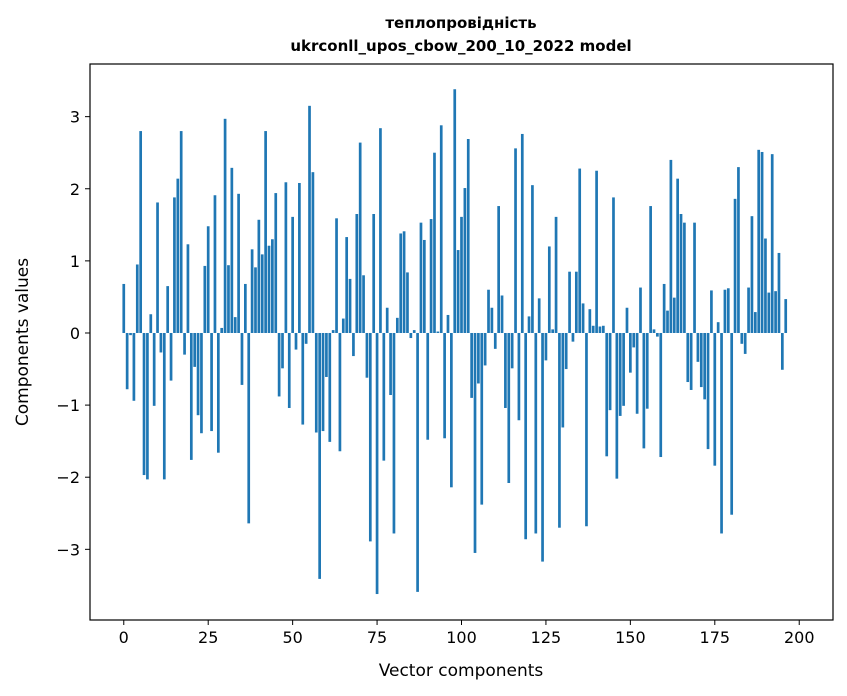 The image size is (847, 696). I want to click on y-tick-label: 0, so click(75, 333).